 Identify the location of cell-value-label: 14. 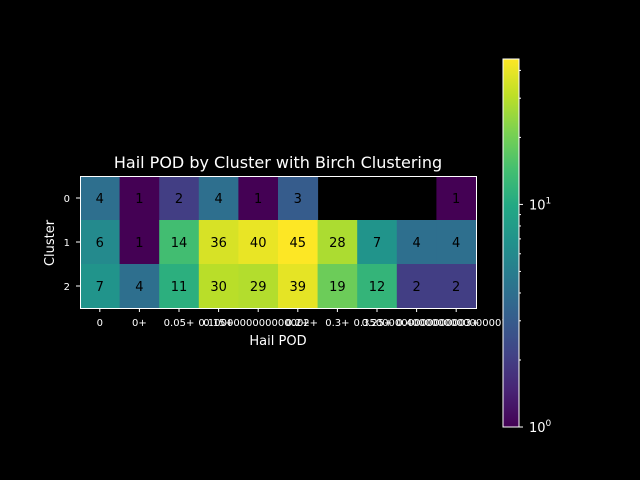
(179, 243).